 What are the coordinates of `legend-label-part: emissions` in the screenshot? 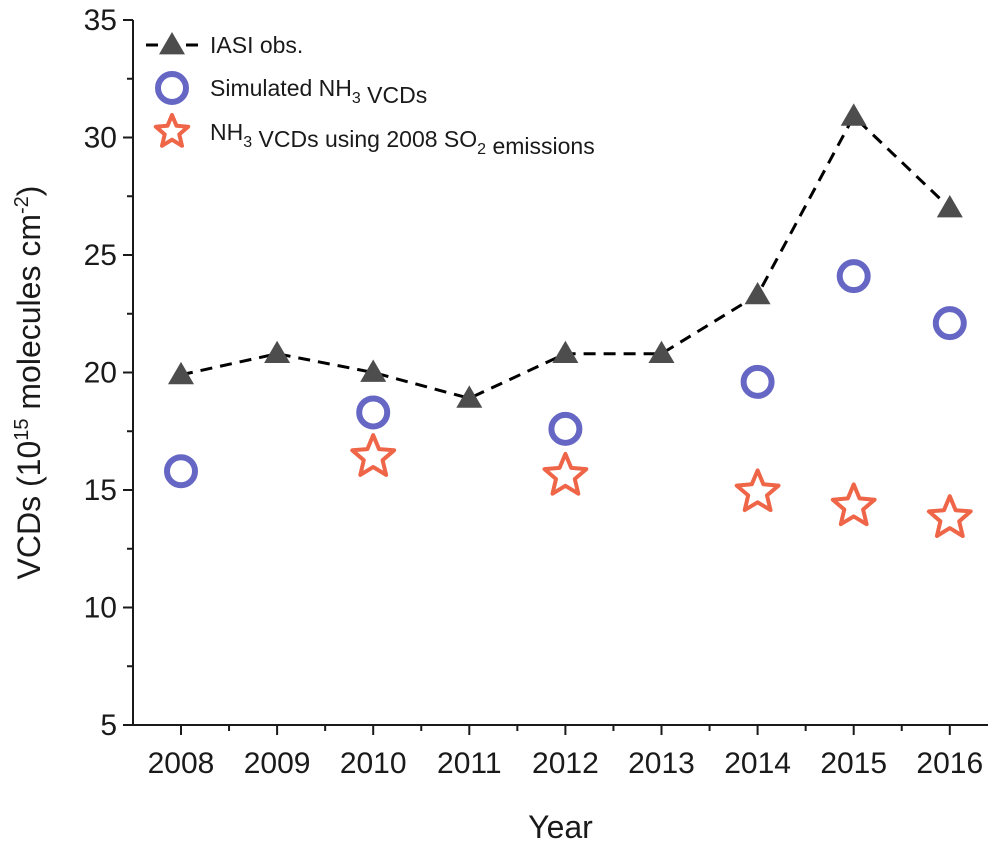 It's located at (540, 146).